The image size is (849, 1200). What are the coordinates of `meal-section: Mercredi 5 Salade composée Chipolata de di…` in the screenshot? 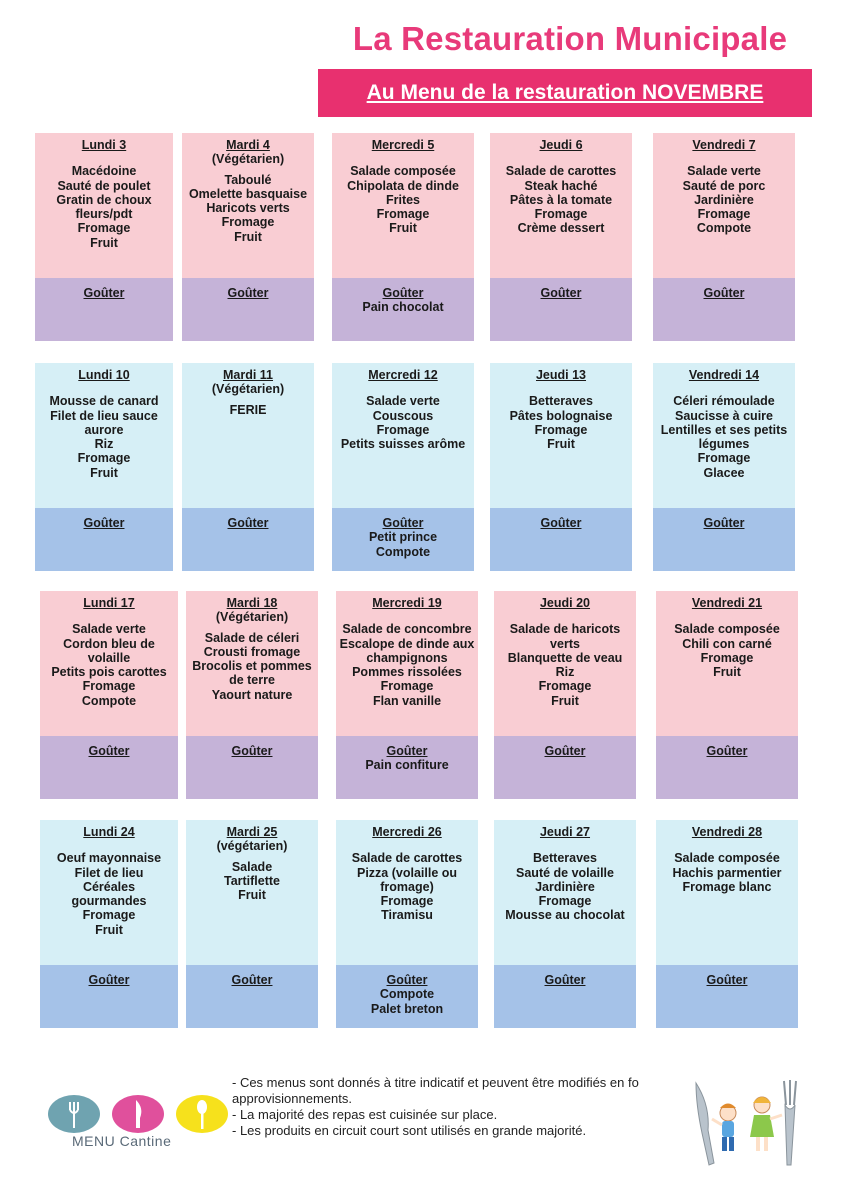 It's located at (403, 205).